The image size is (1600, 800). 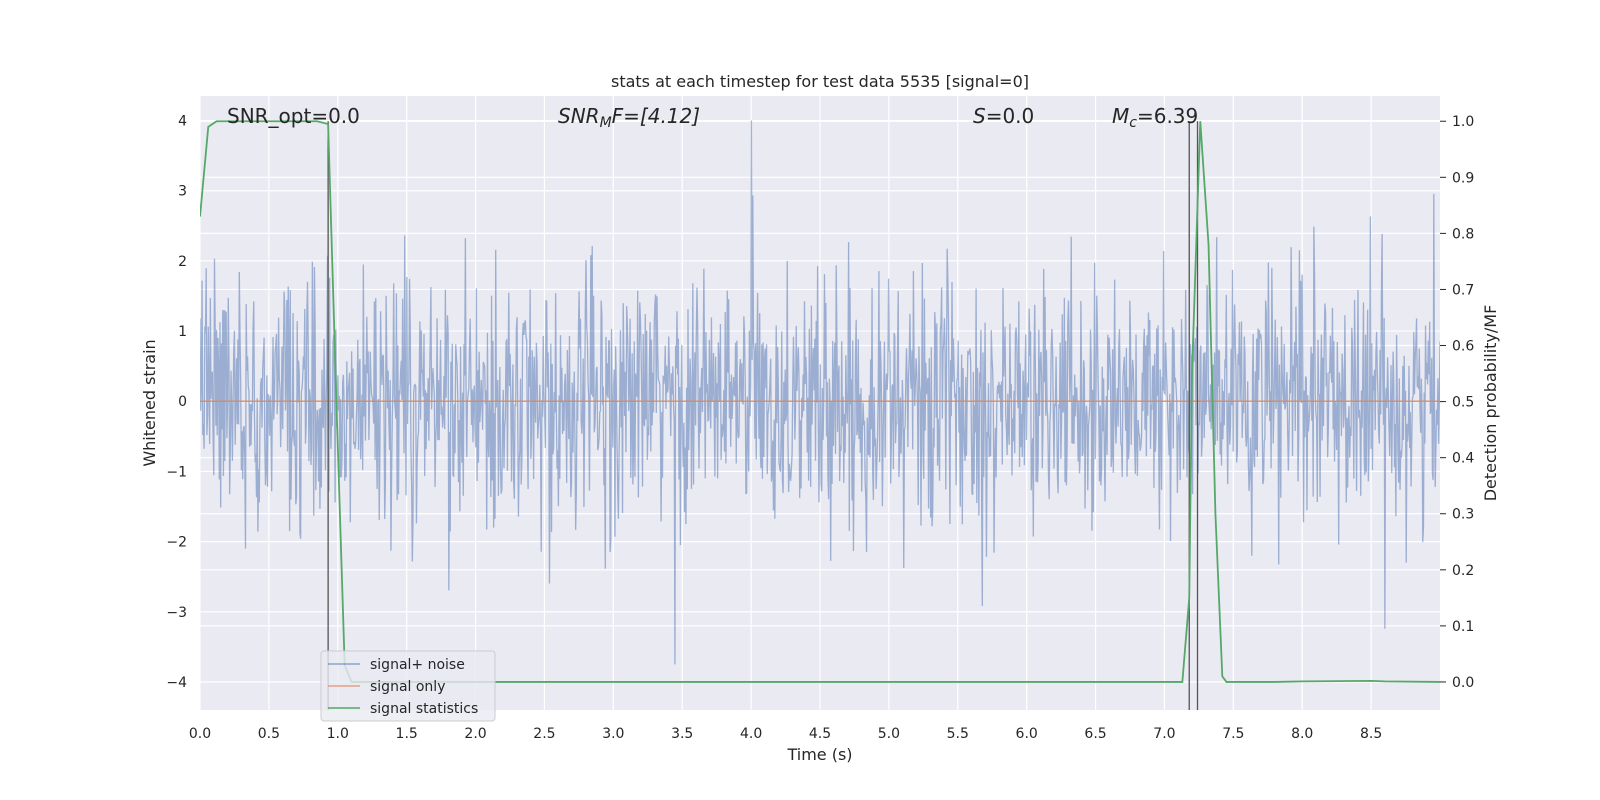 What do you see at coordinates (1095, 734) in the screenshot?
I see `x-tick-label: 6.5` at bounding box center [1095, 734].